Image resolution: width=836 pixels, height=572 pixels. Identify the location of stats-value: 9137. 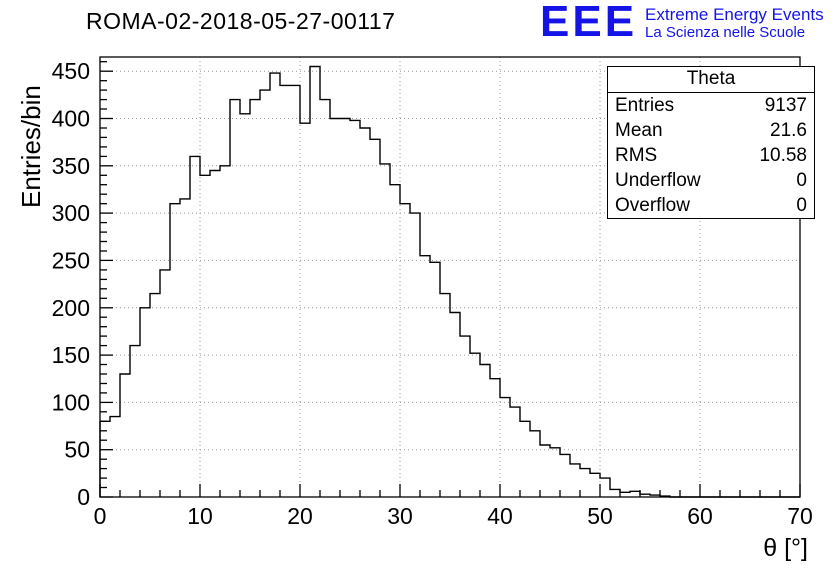
(785, 105).